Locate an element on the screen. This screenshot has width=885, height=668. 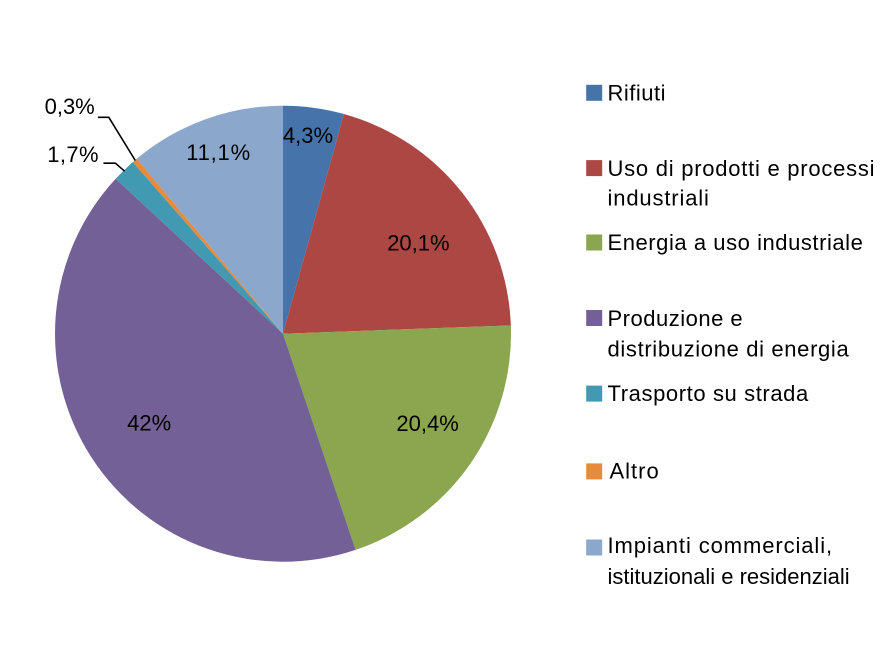
svg-text: 42% is located at coordinates (149, 423).